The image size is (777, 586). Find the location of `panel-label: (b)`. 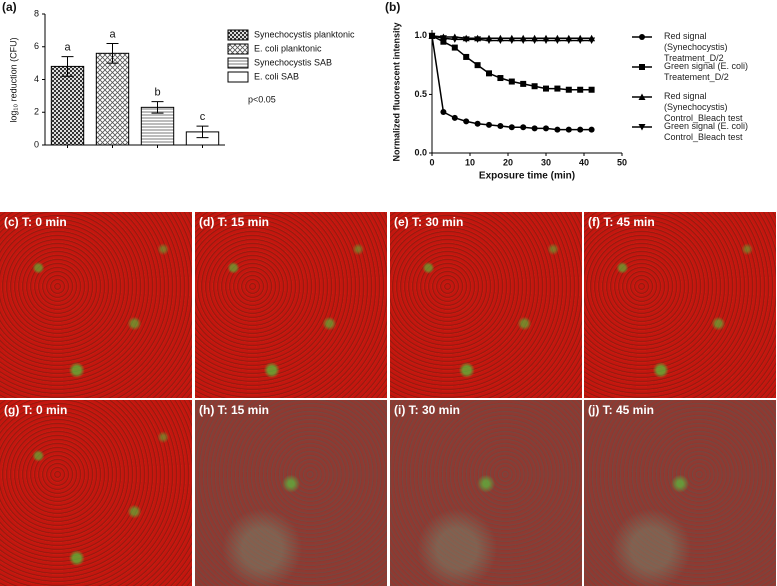

panel-label: (b) is located at coordinates (392, 7).